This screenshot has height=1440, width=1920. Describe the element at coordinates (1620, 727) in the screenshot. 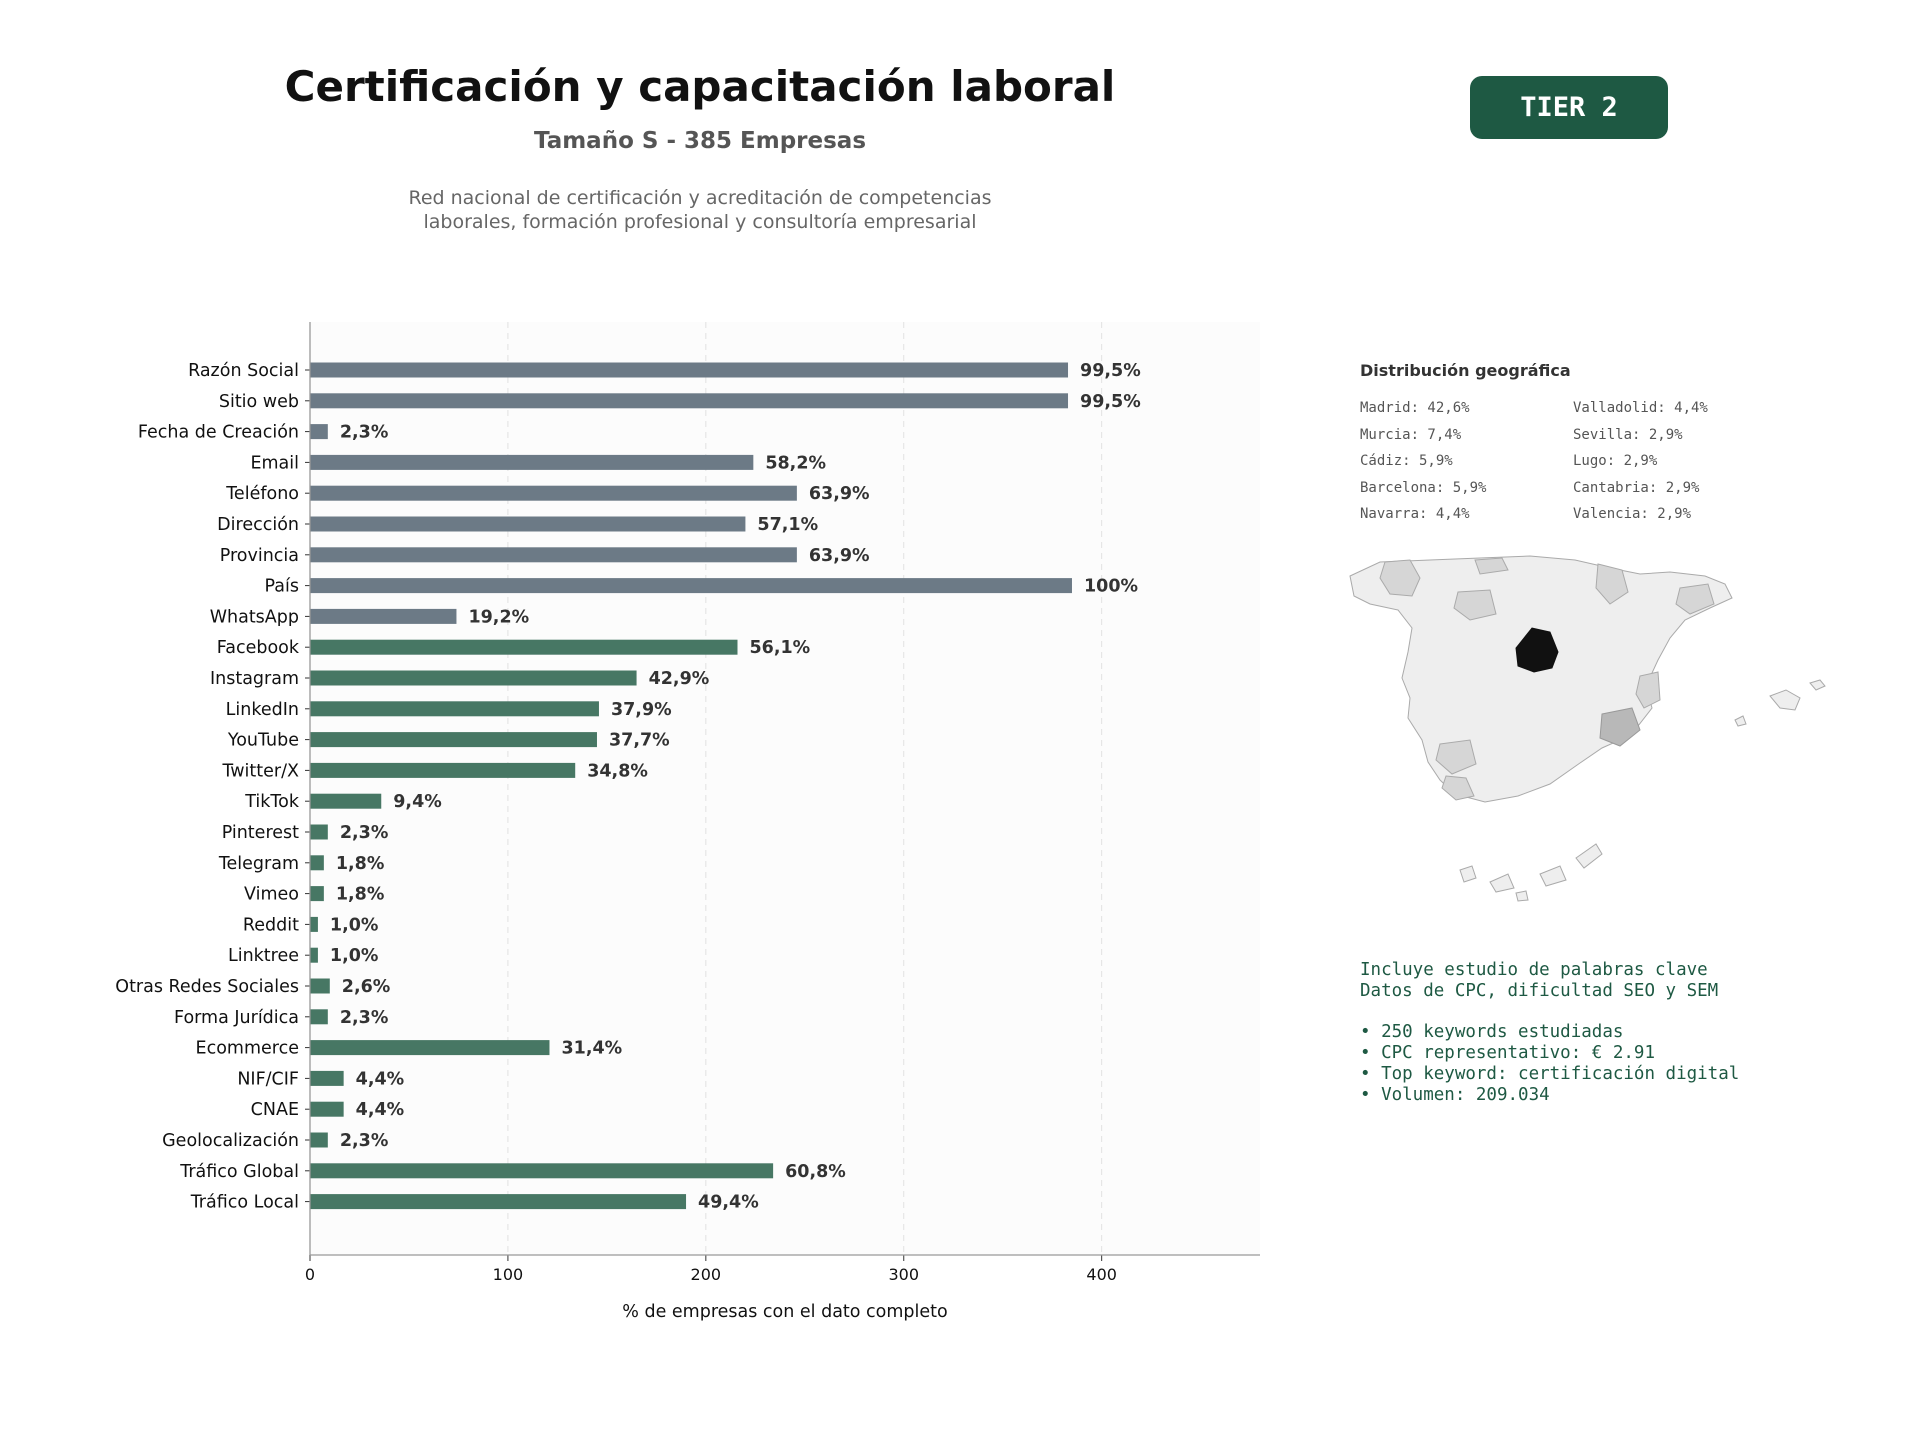

I see `map-region-murcia` at that location.